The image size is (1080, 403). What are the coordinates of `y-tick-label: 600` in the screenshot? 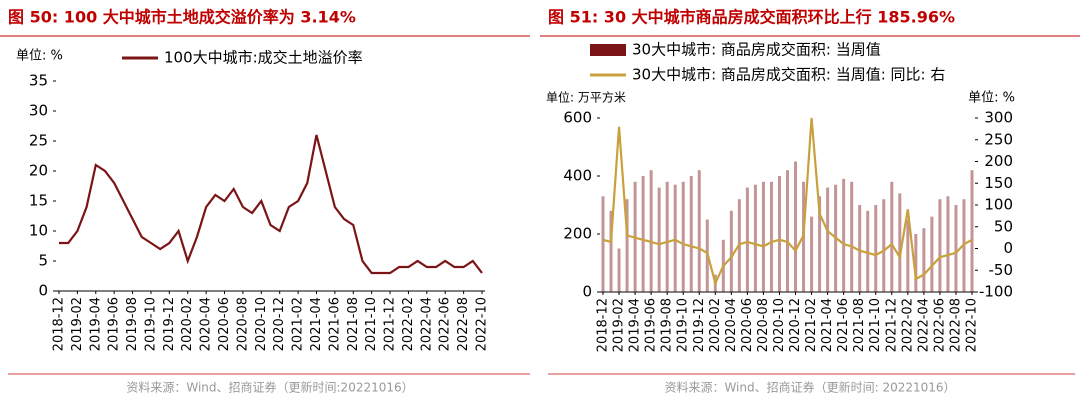 It's located at (577, 118).